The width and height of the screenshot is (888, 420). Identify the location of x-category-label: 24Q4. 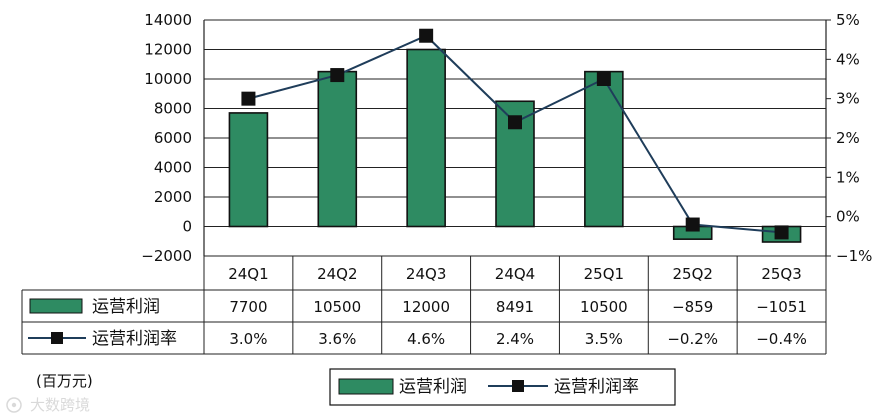
(515, 274).